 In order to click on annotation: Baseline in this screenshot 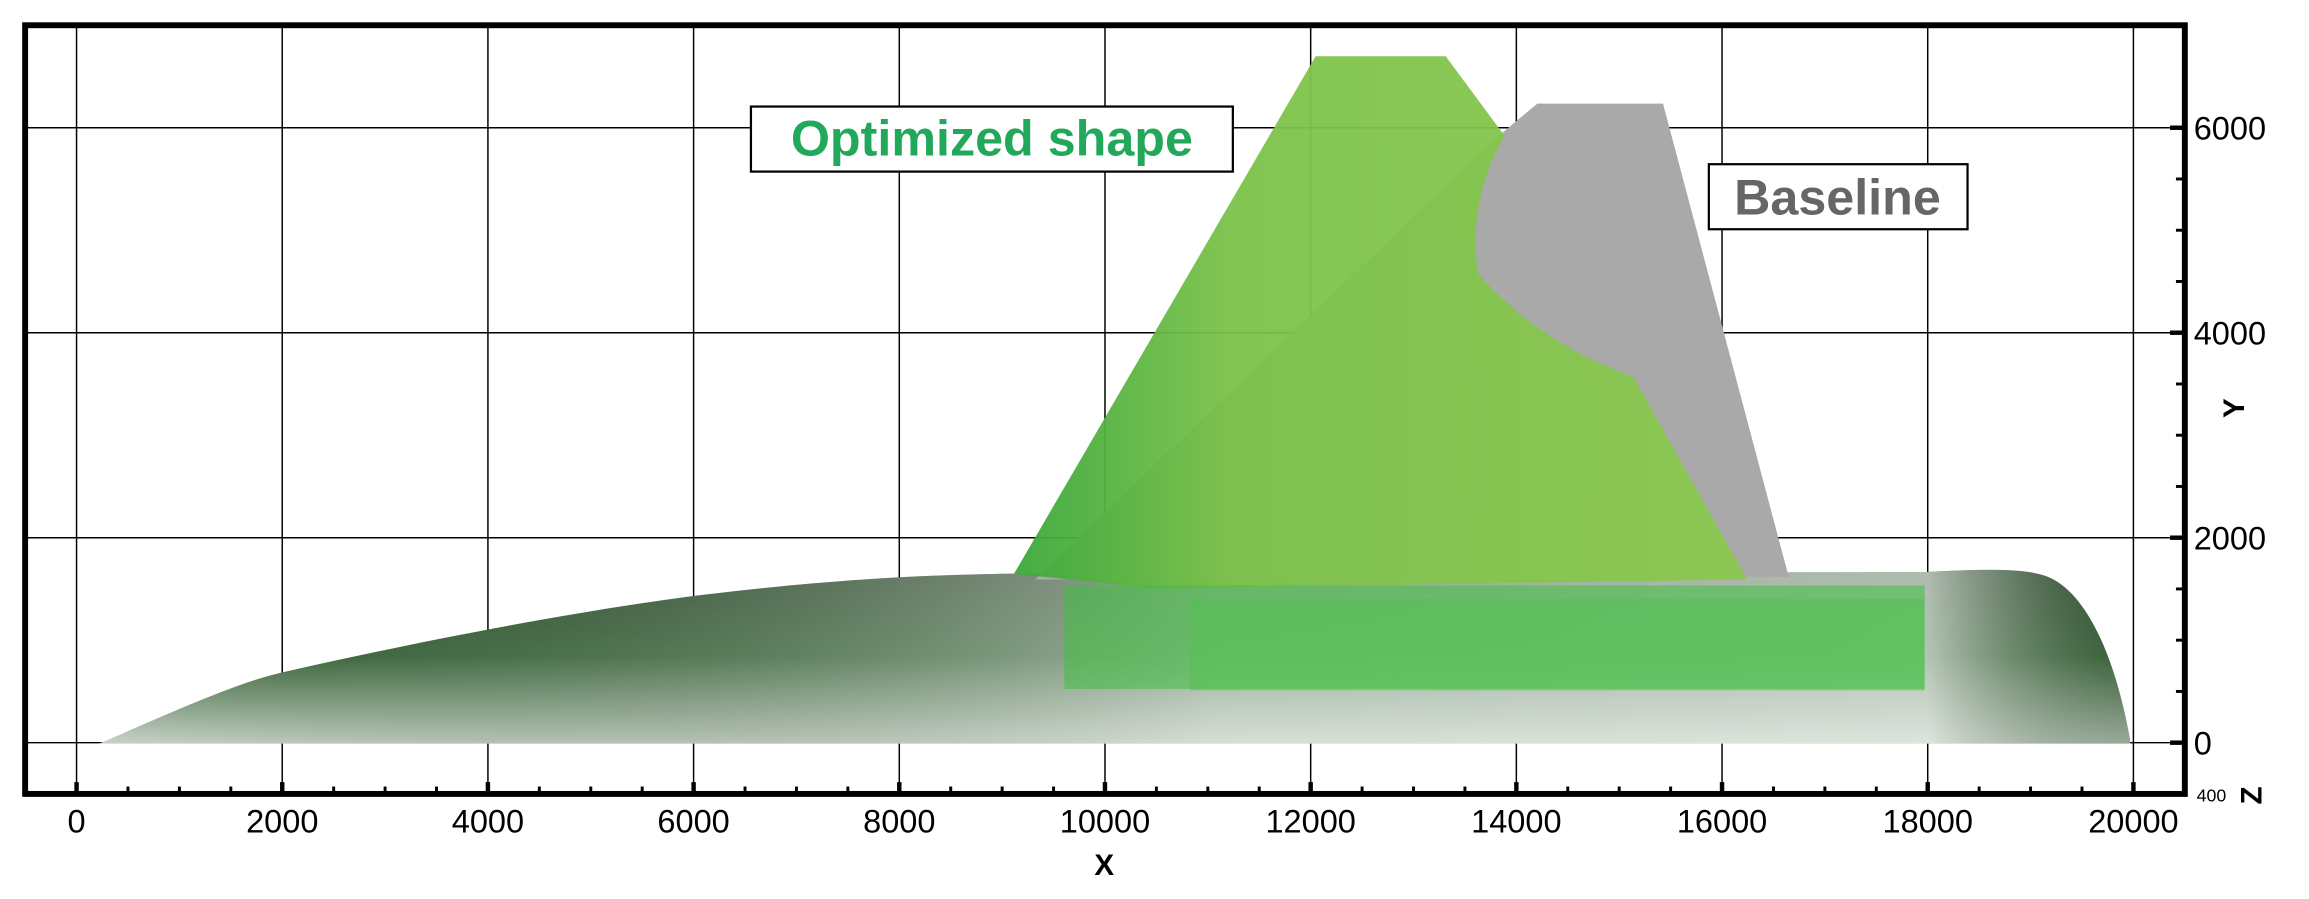, I will do `click(1837, 197)`.